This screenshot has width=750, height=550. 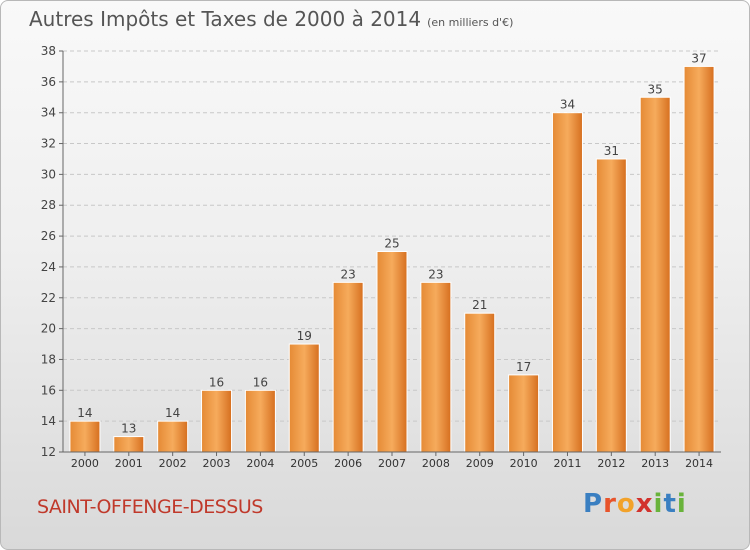 I want to click on y-tick-label: 22, so click(x=48, y=298).